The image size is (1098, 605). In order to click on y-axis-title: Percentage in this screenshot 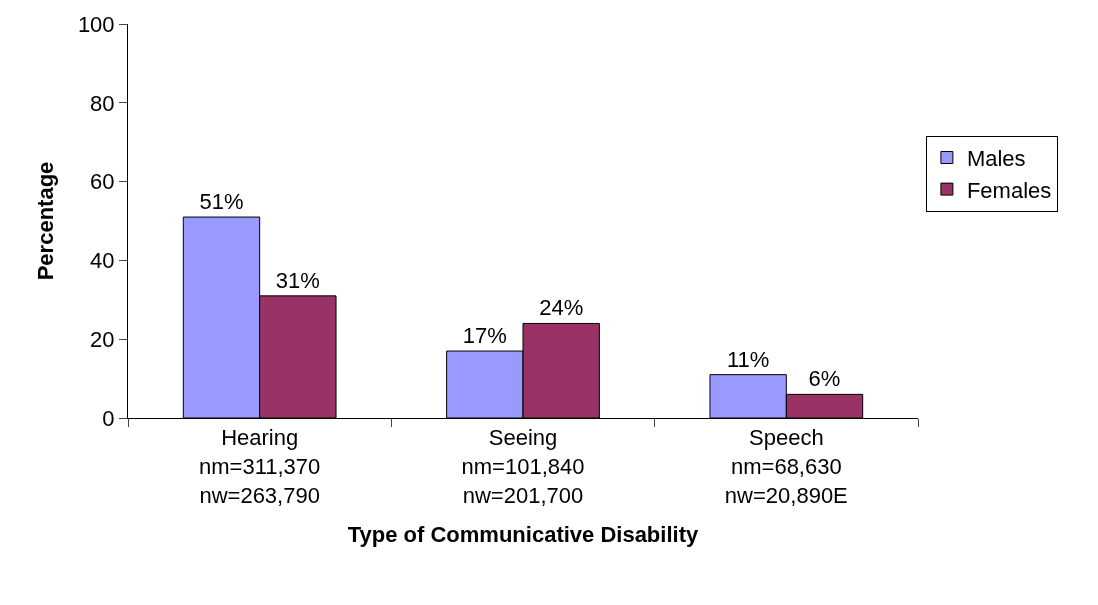, I will do `click(45, 221)`.